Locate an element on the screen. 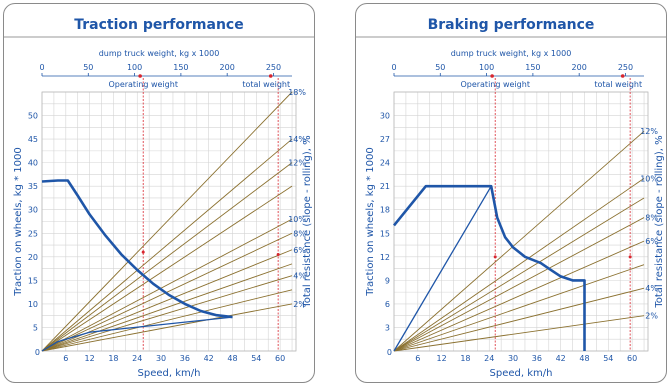  y-origin-label: 0 is located at coordinates (389, 352).